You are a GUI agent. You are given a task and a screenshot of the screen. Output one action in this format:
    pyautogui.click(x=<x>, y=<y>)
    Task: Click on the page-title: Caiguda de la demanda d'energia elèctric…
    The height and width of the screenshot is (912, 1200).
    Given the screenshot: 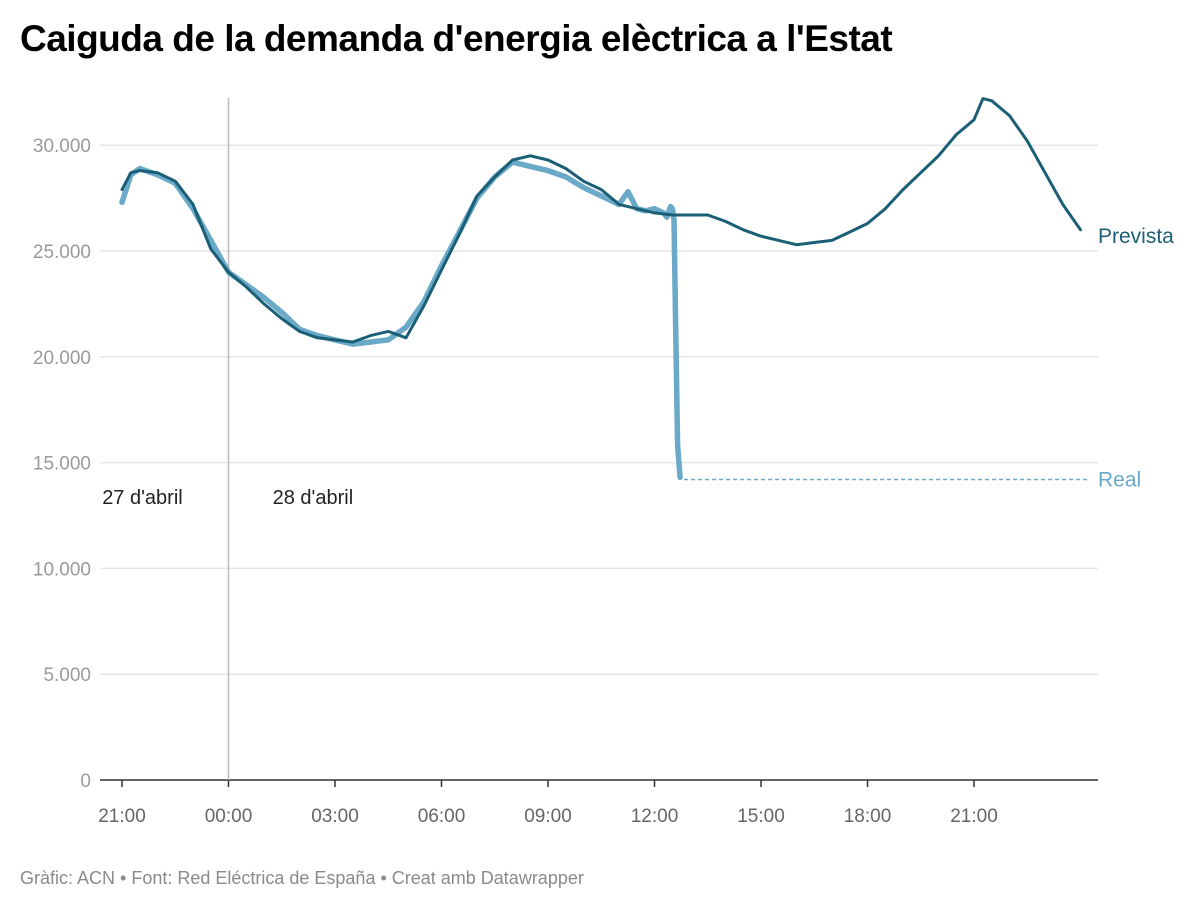 What is the action you would take?
    pyautogui.click(x=456, y=38)
    